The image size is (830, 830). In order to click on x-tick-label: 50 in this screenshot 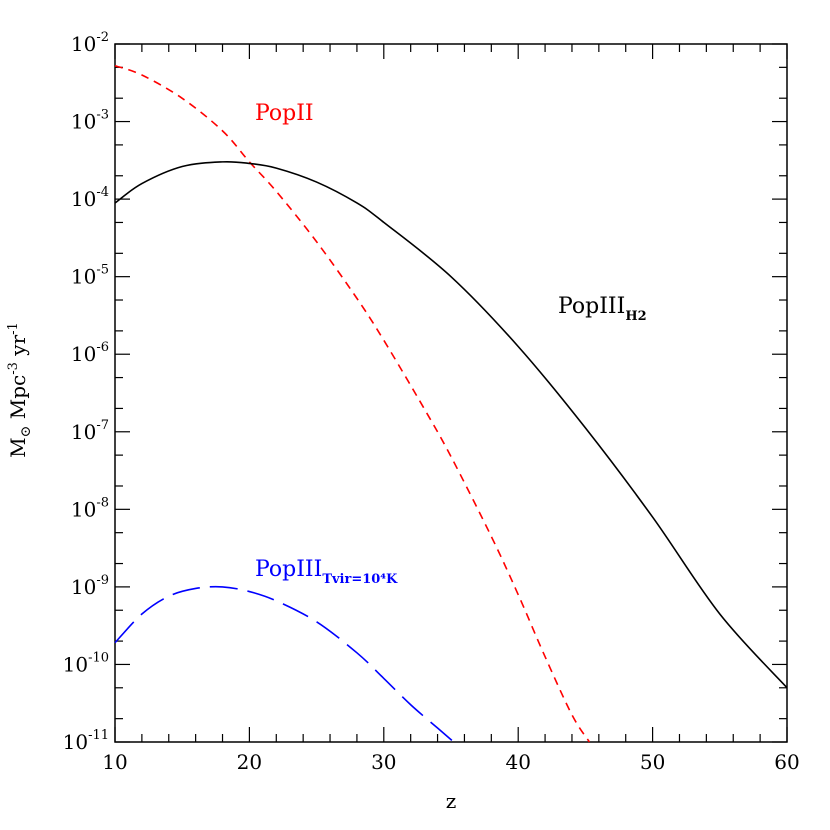, I will do `click(652, 762)`.